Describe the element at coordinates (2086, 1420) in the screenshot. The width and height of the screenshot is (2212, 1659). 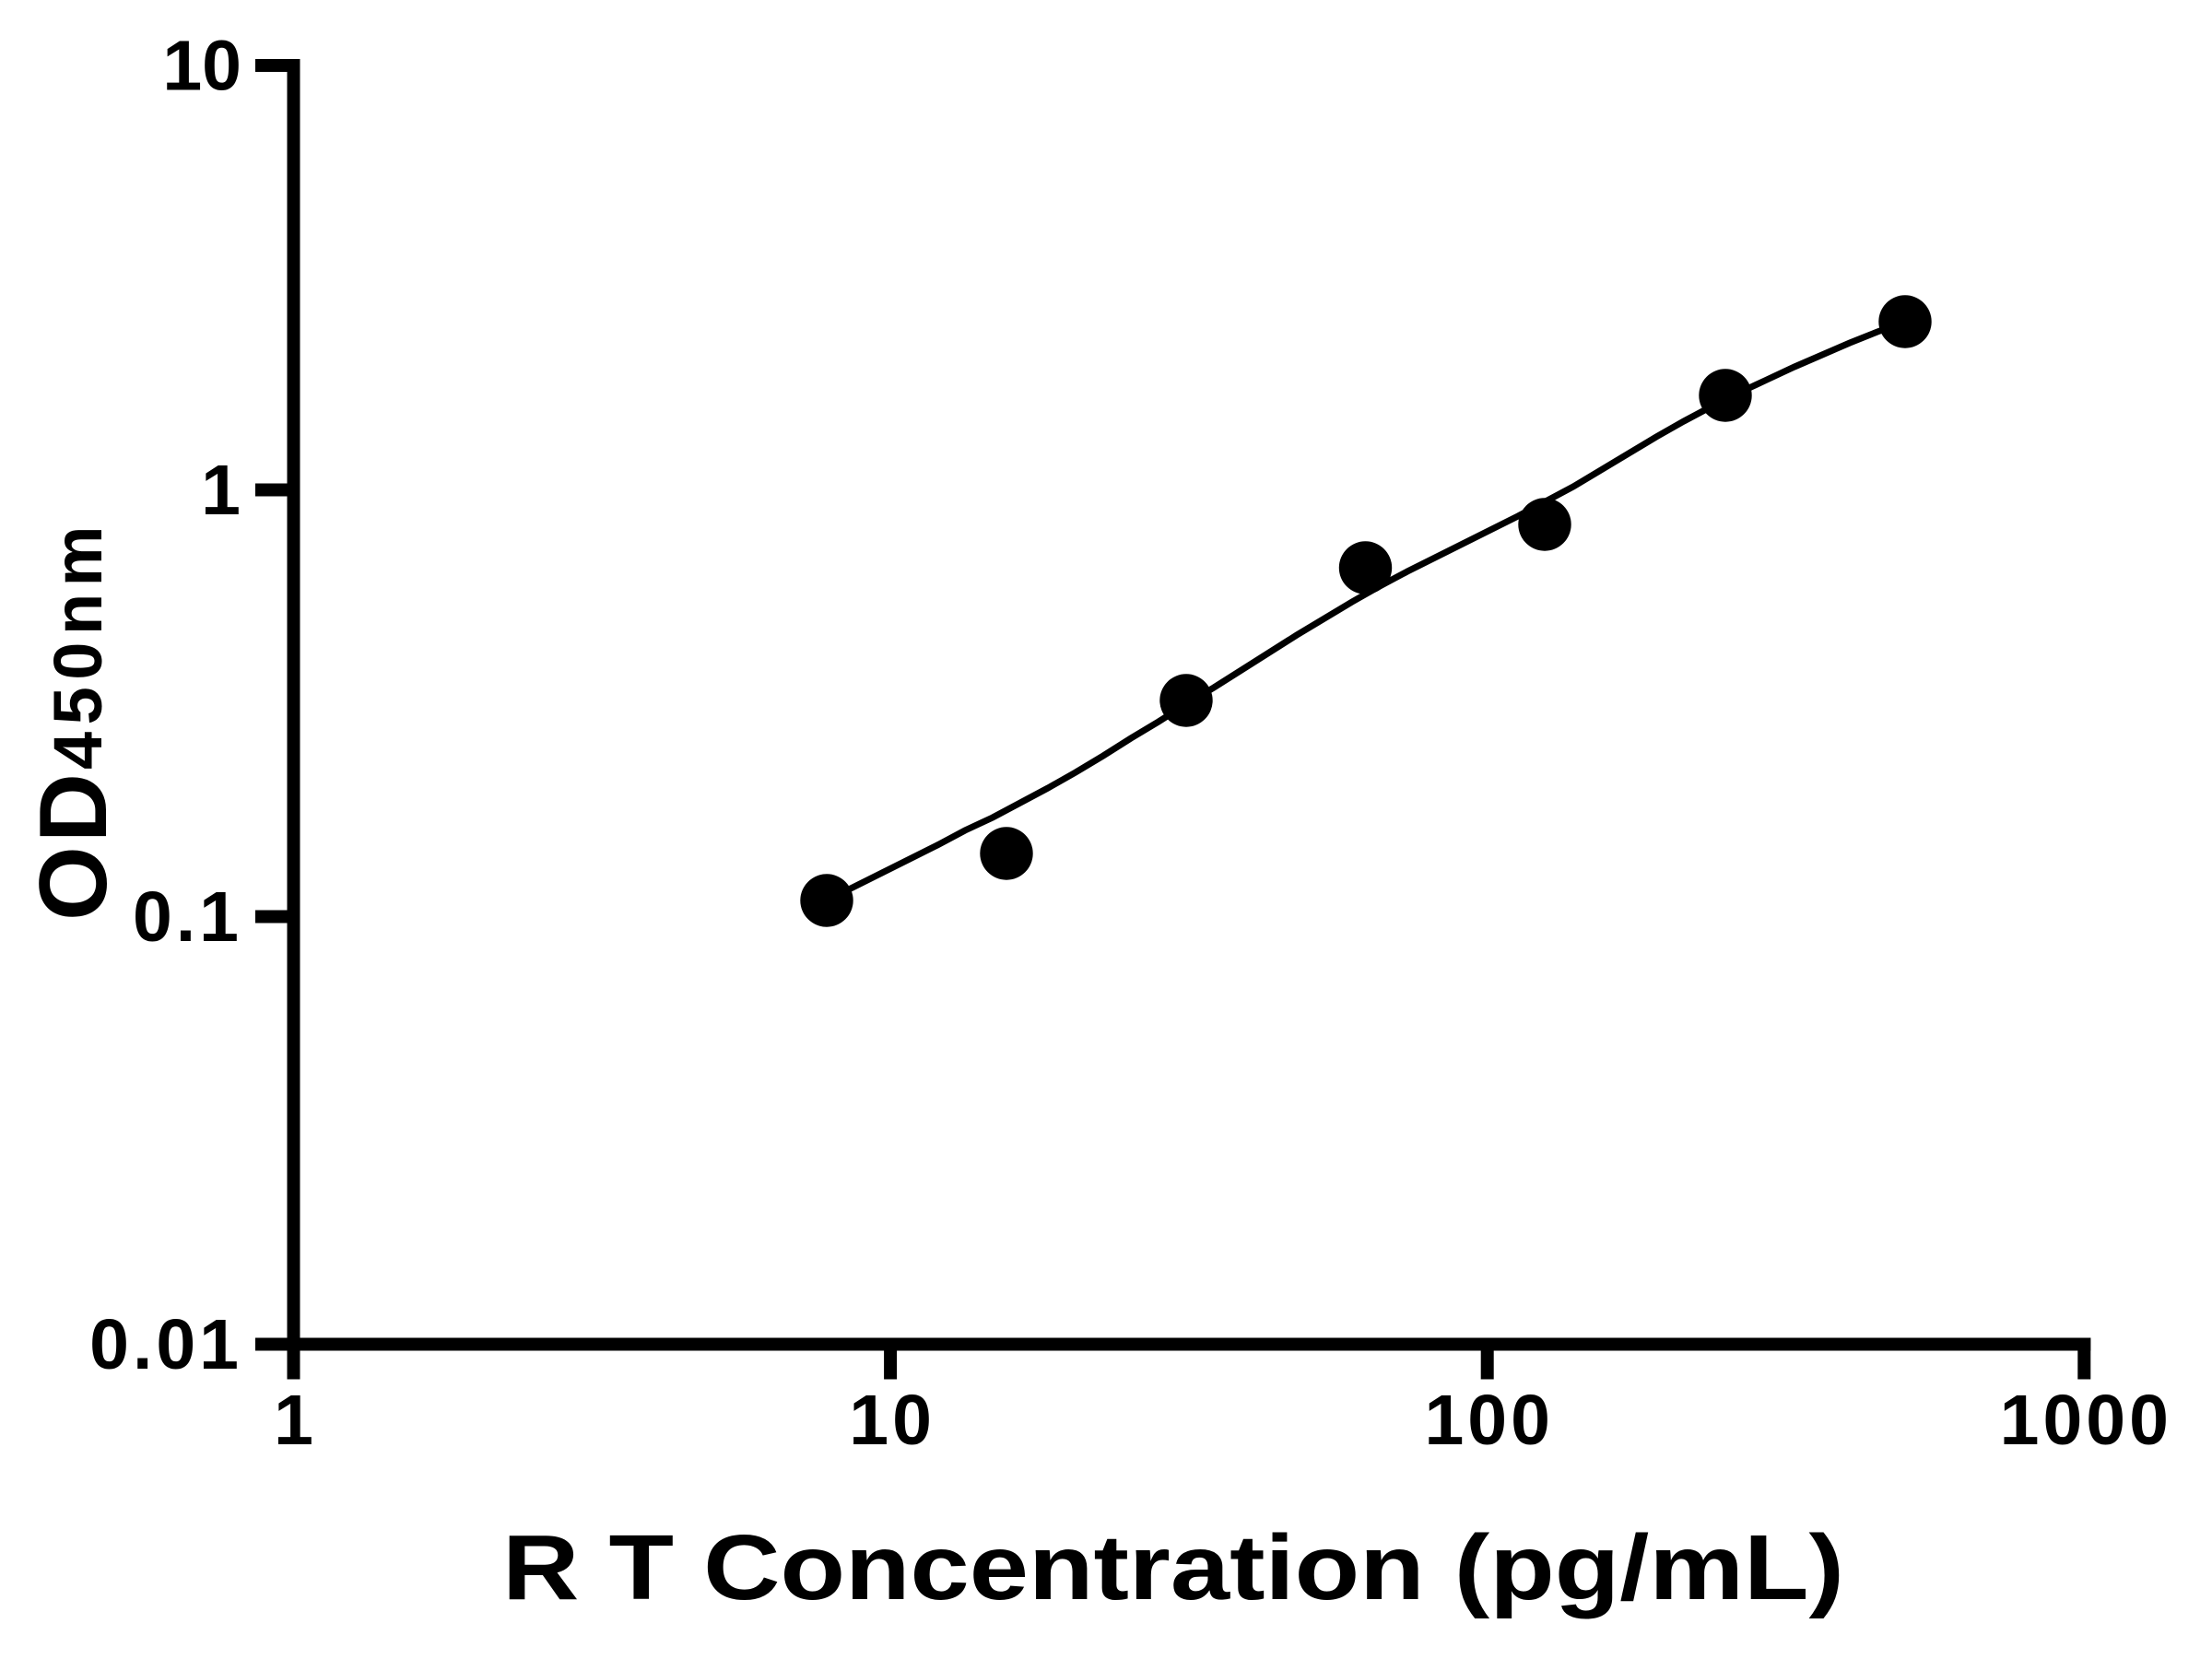
I see `svg-text: 1000` at that location.